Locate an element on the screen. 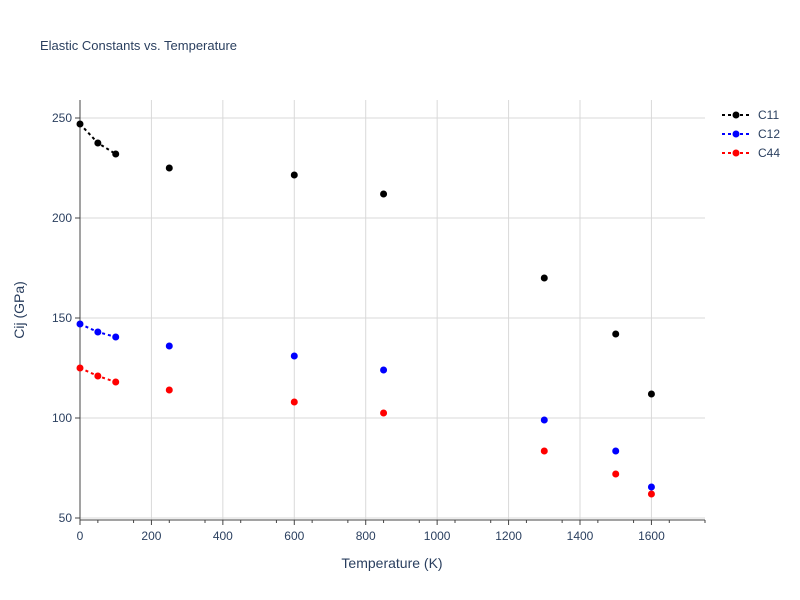 This screenshot has width=800, height=600. y-tick-label: 100 is located at coordinates (62, 418).